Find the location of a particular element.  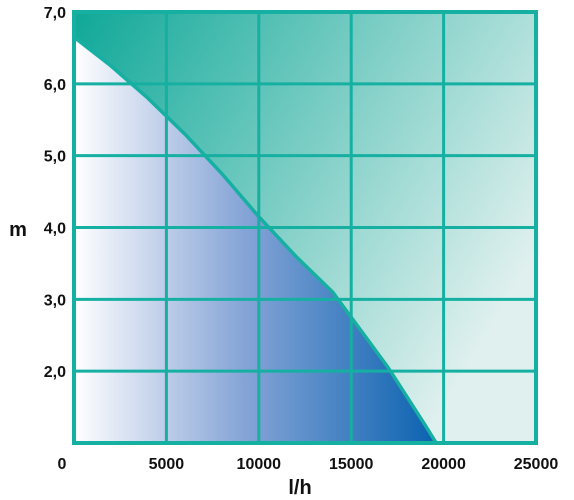

y-axis-title: m is located at coordinates (18, 230).